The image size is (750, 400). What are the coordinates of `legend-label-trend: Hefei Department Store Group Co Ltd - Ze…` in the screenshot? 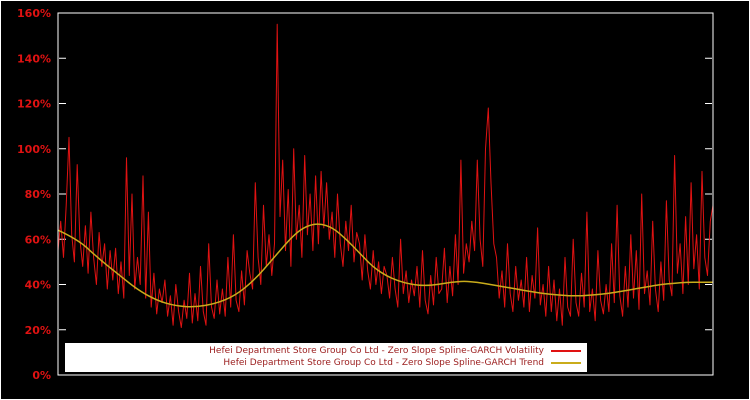 It's located at (383, 363).